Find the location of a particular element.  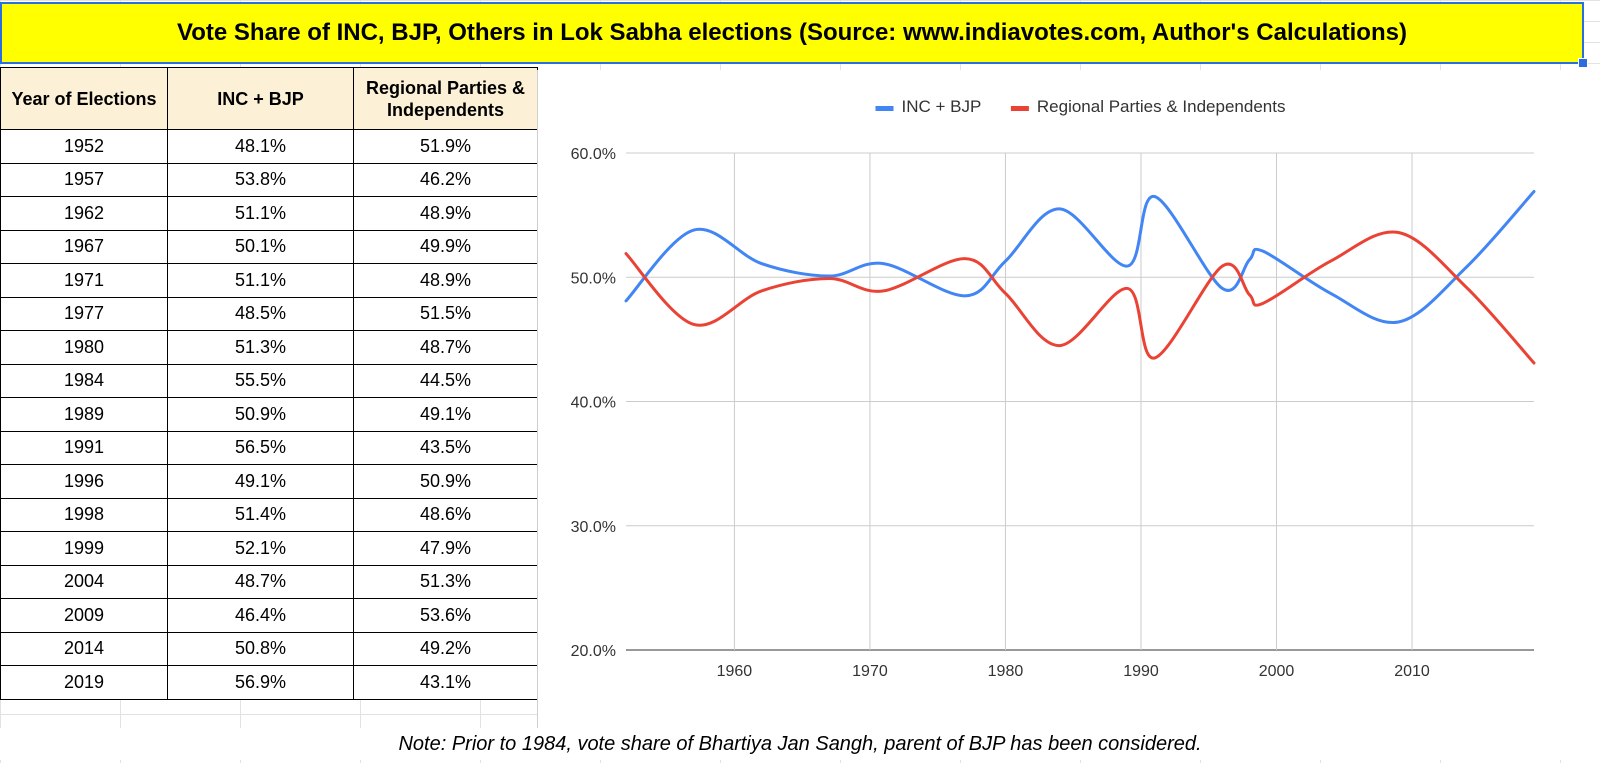

cell-regional: 47.9% is located at coordinates (445, 548).